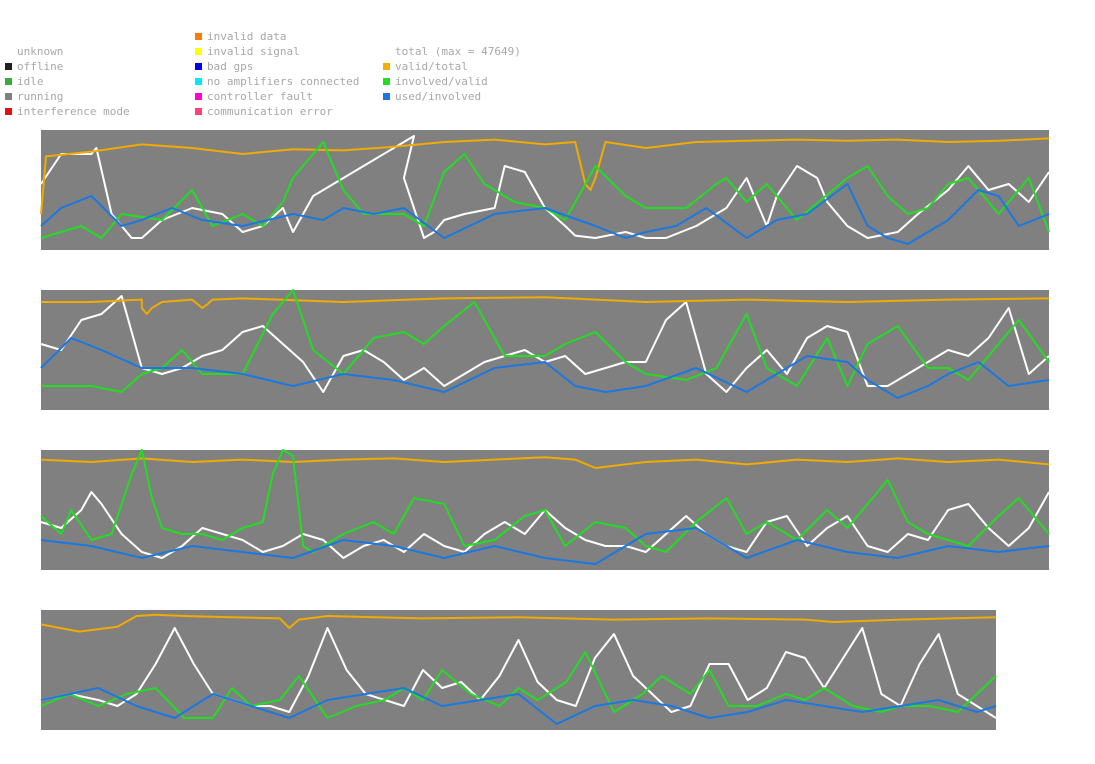 This screenshot has height=764, width=1095. I want to click on legend-label: total (max = 47649), so click(458, 51).